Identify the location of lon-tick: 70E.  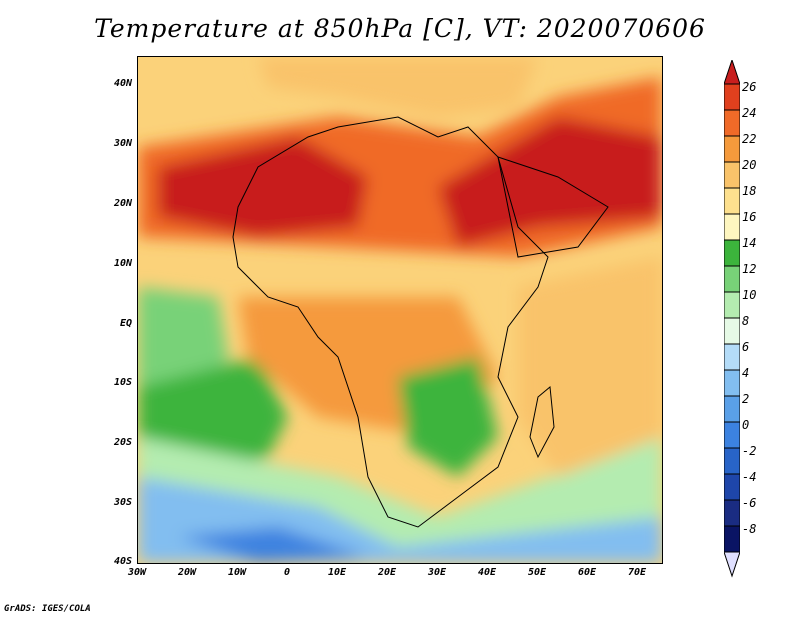
(637, 572).